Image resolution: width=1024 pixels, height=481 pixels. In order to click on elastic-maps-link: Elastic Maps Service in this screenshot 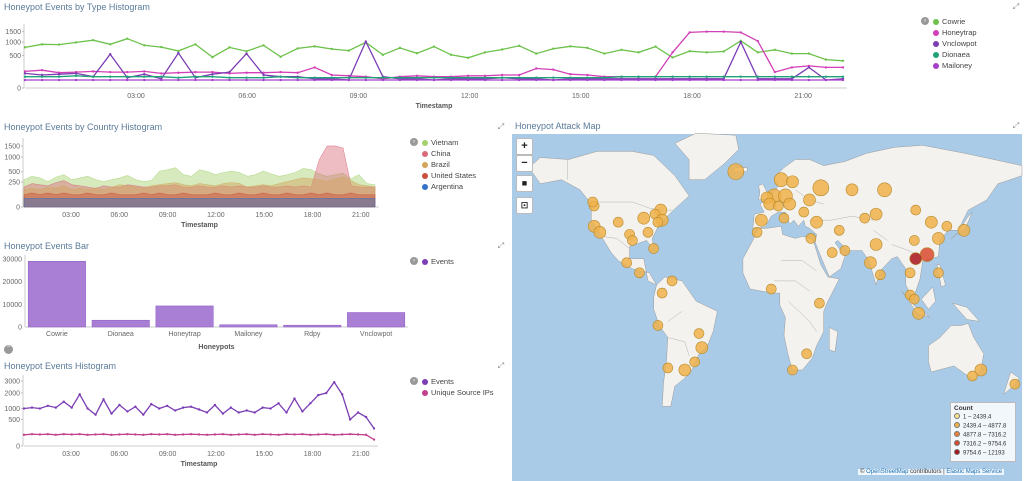, I will do `click(974, 472)`.